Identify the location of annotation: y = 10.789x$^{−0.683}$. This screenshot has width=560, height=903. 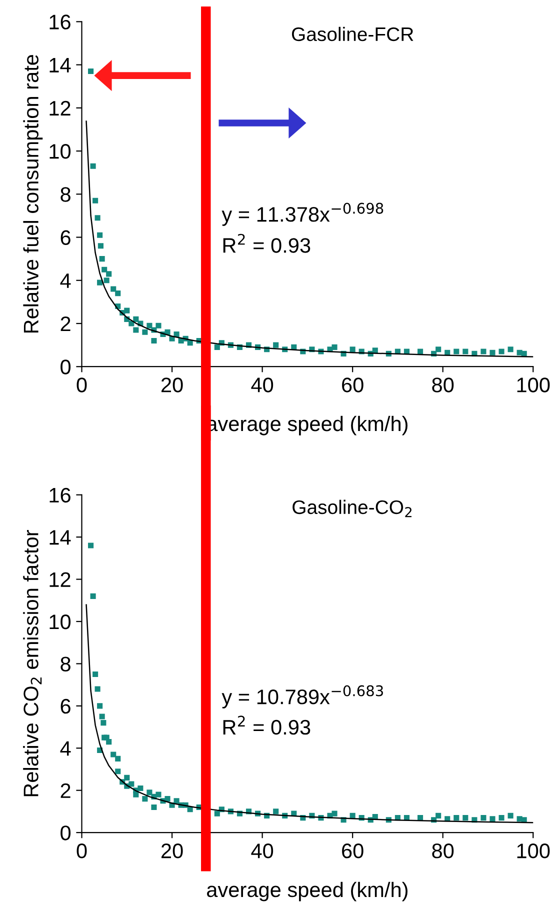
(302, 696).